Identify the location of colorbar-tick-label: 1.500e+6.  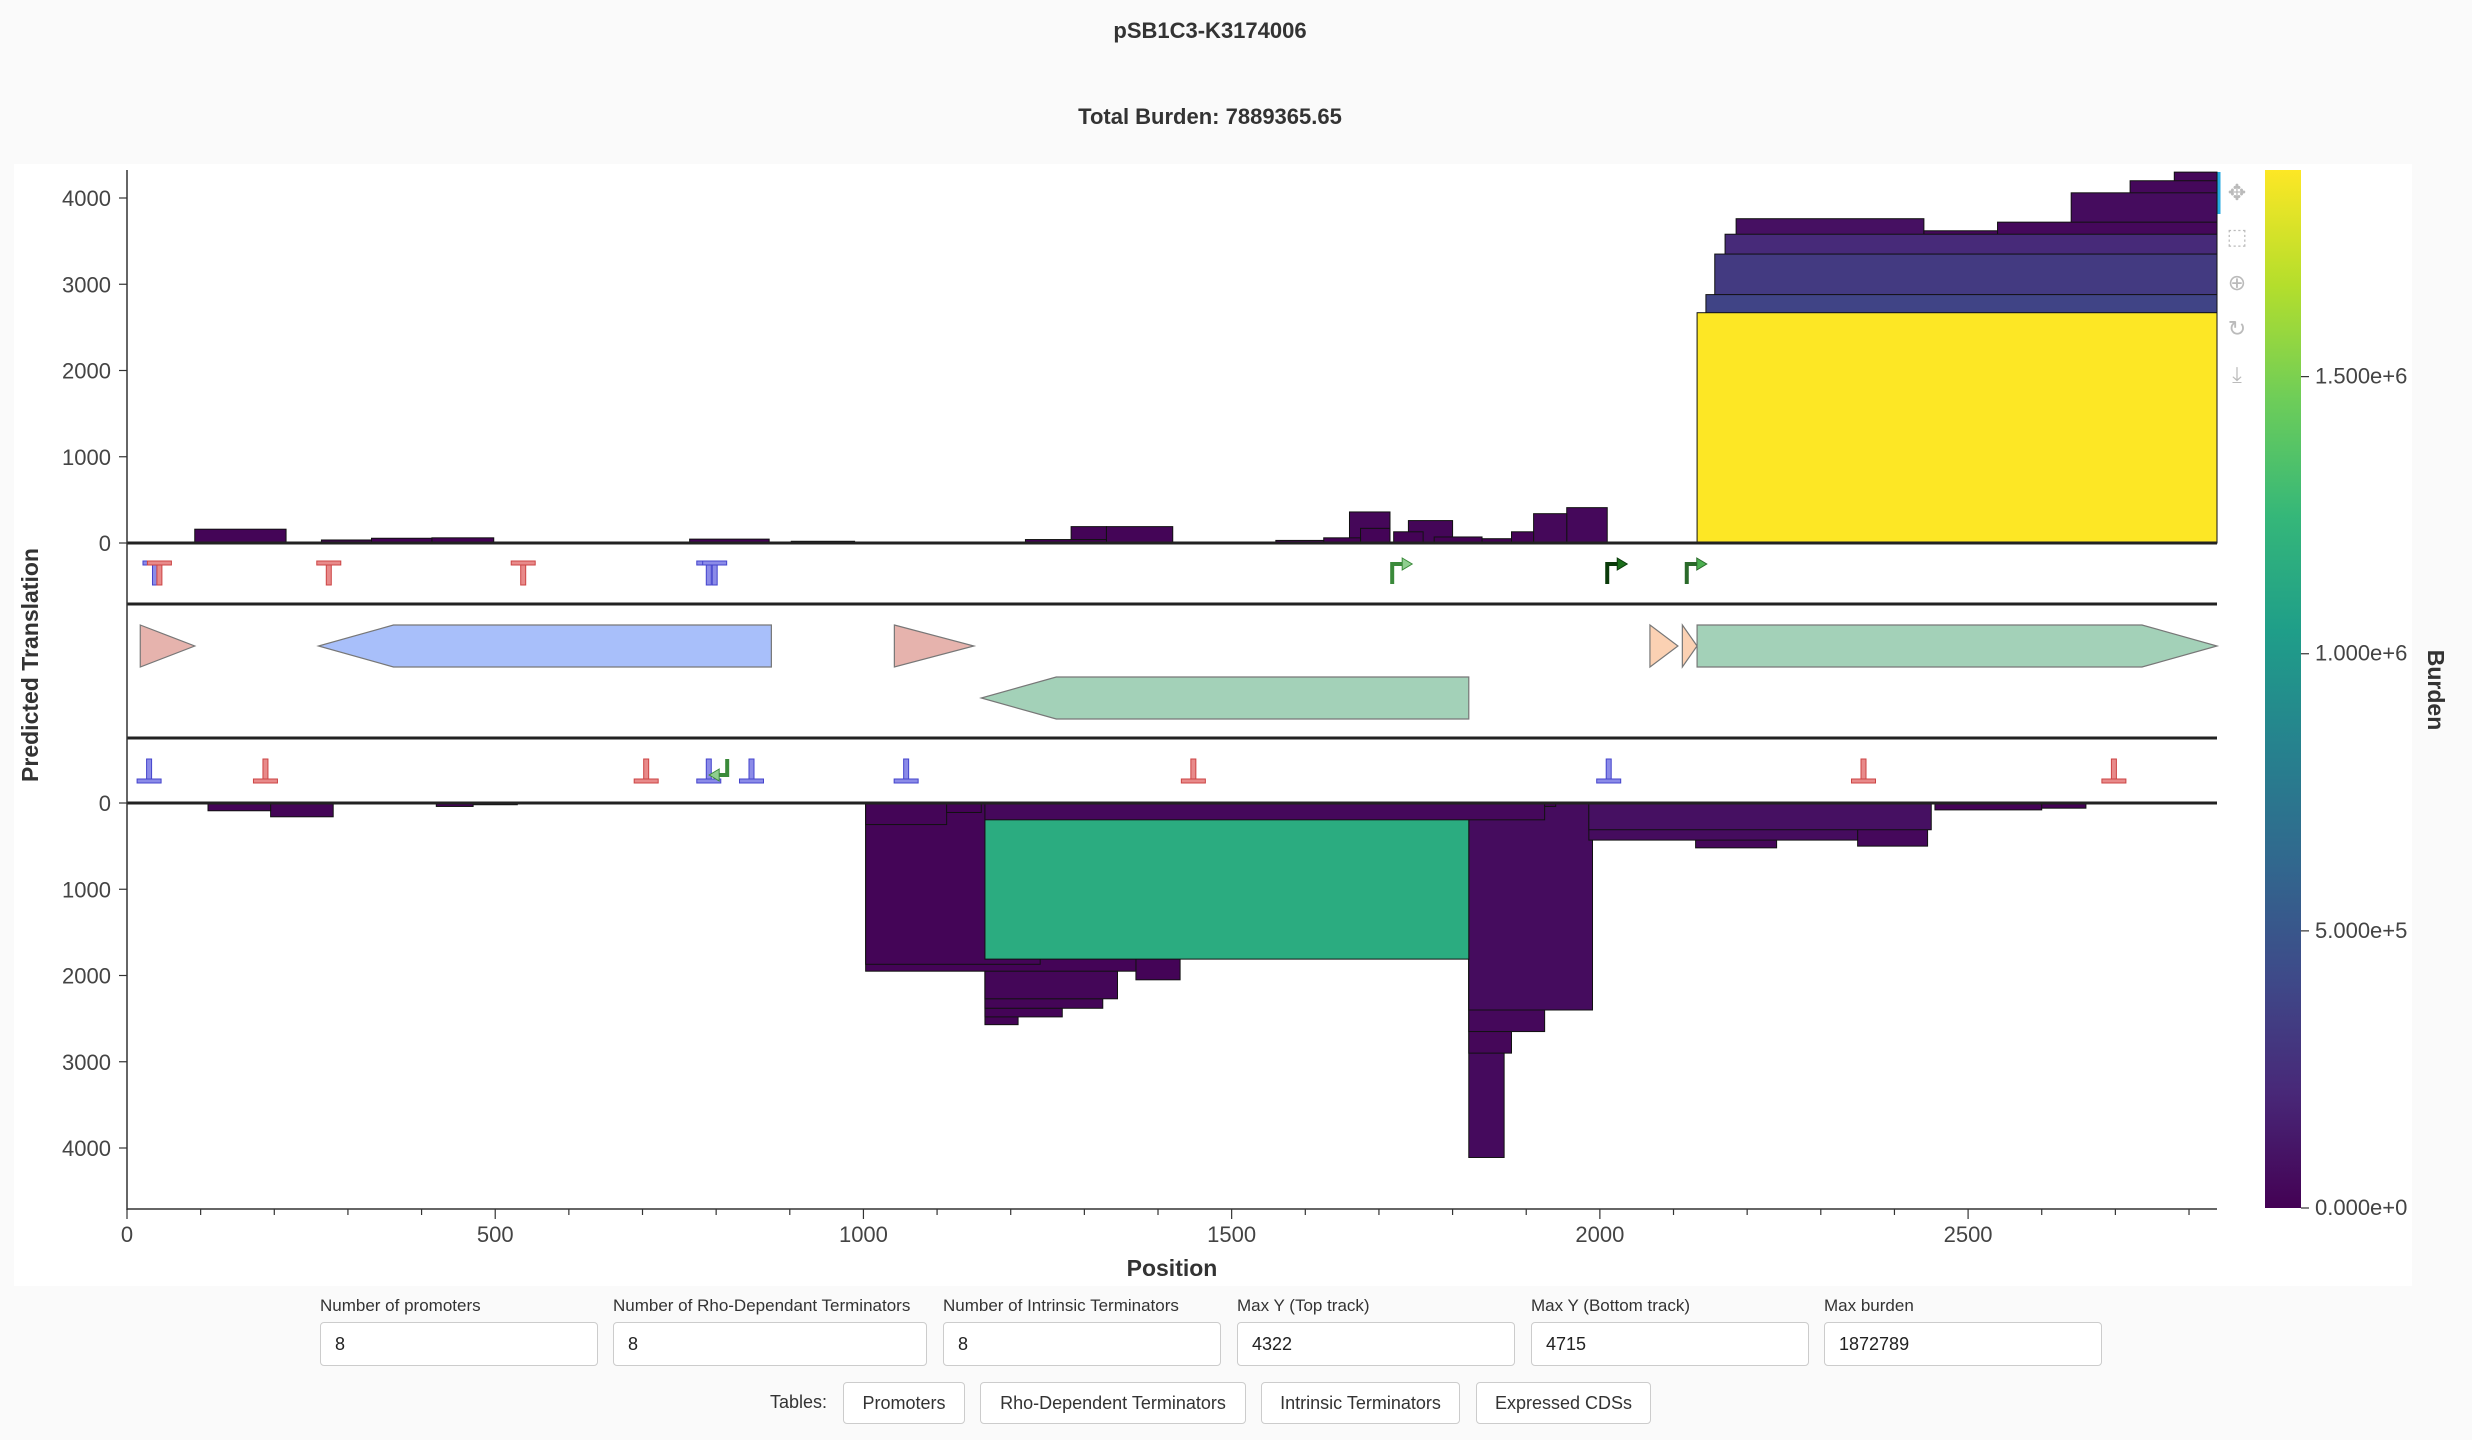
(2361, 376).